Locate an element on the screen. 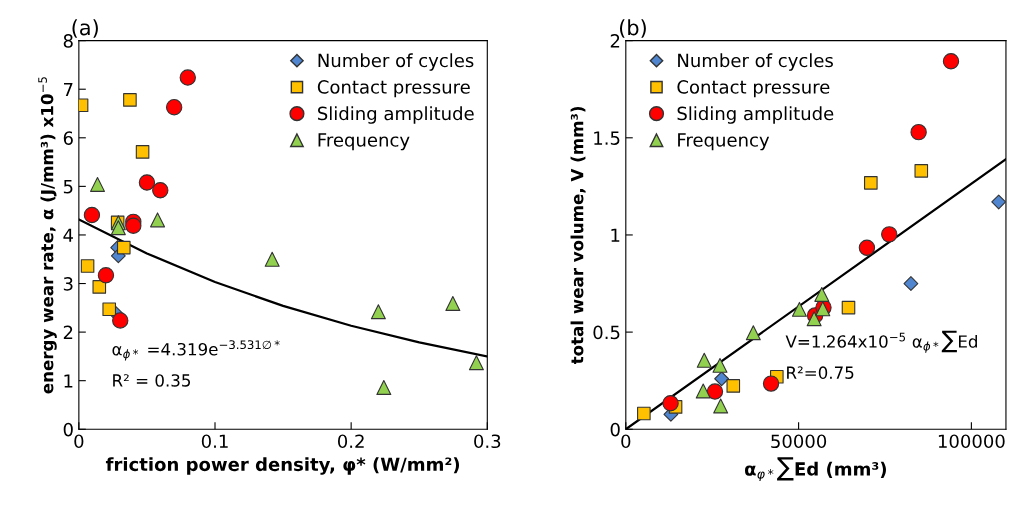  x-tick-label: 50000 is located at coordinates (799, 441).